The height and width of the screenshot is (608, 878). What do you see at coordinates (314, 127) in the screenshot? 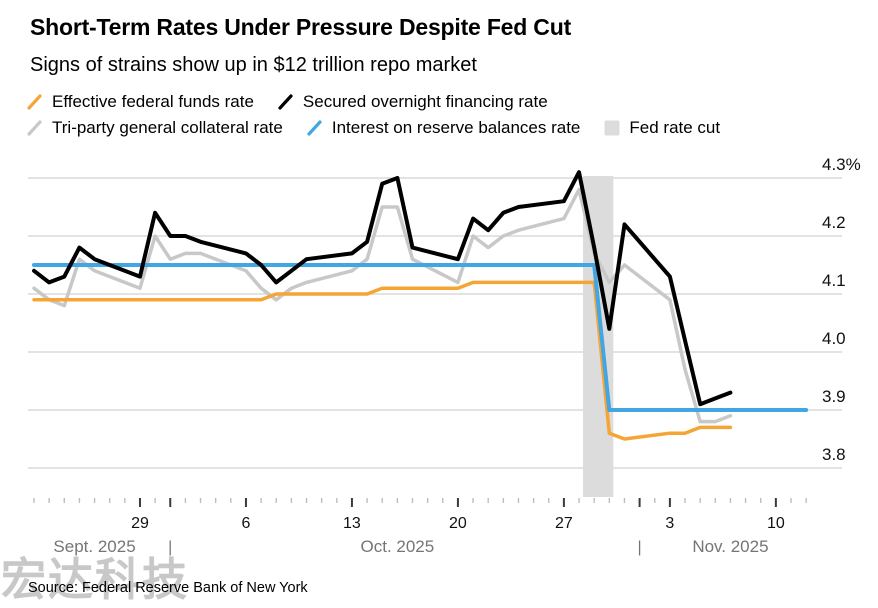
I see `line-swatch-icon-iorb` at bounding box center [314, 127].